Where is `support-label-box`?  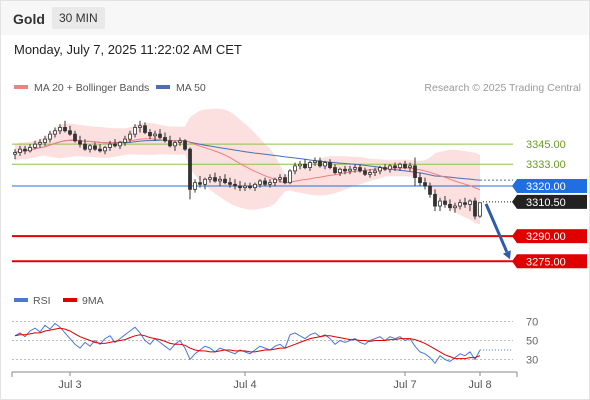 support-label-box is located at coordinates (552, 261).